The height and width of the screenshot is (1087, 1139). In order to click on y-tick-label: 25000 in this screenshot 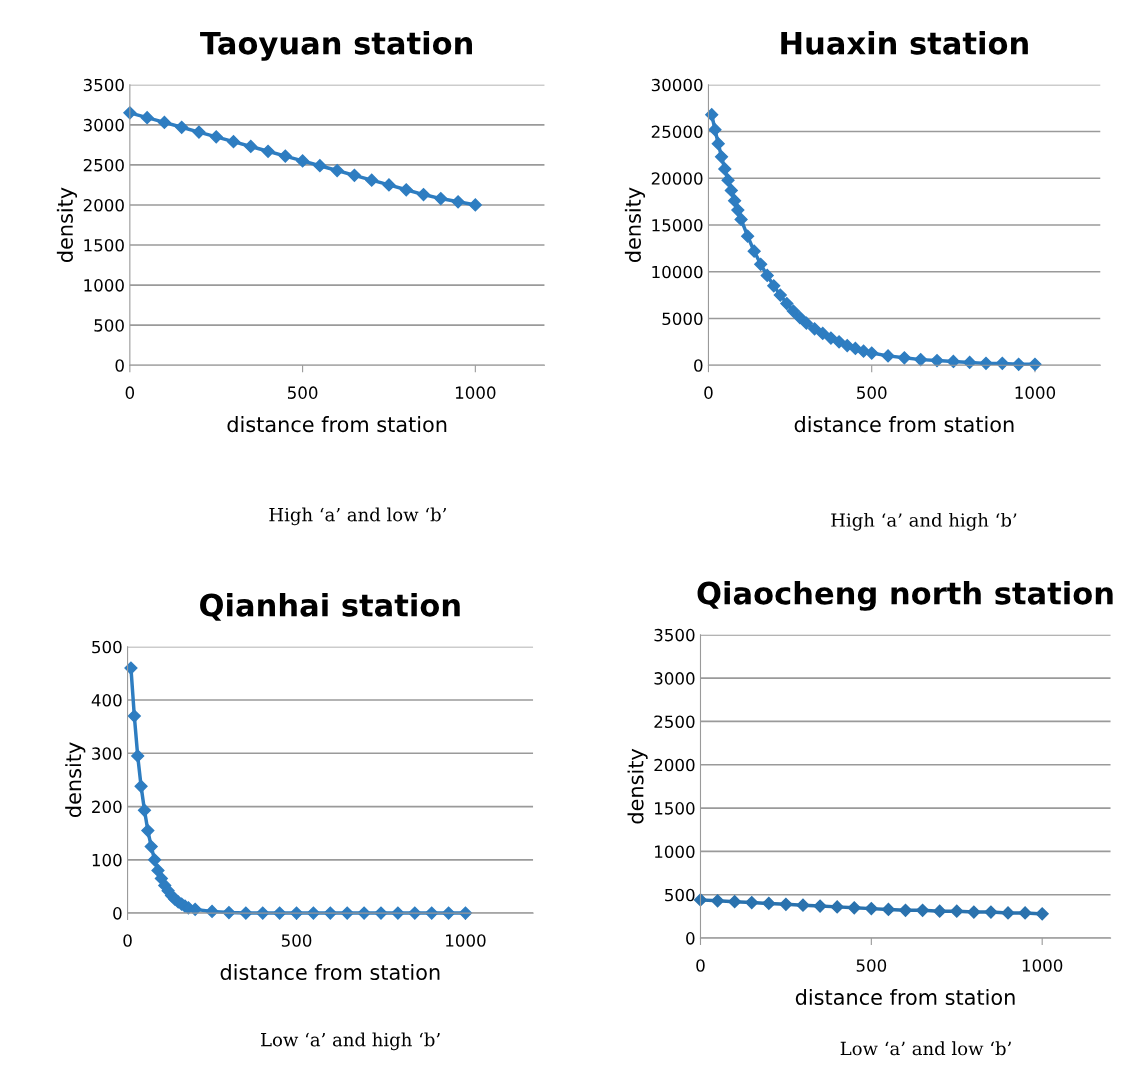, I will do `click(677, 132)`.